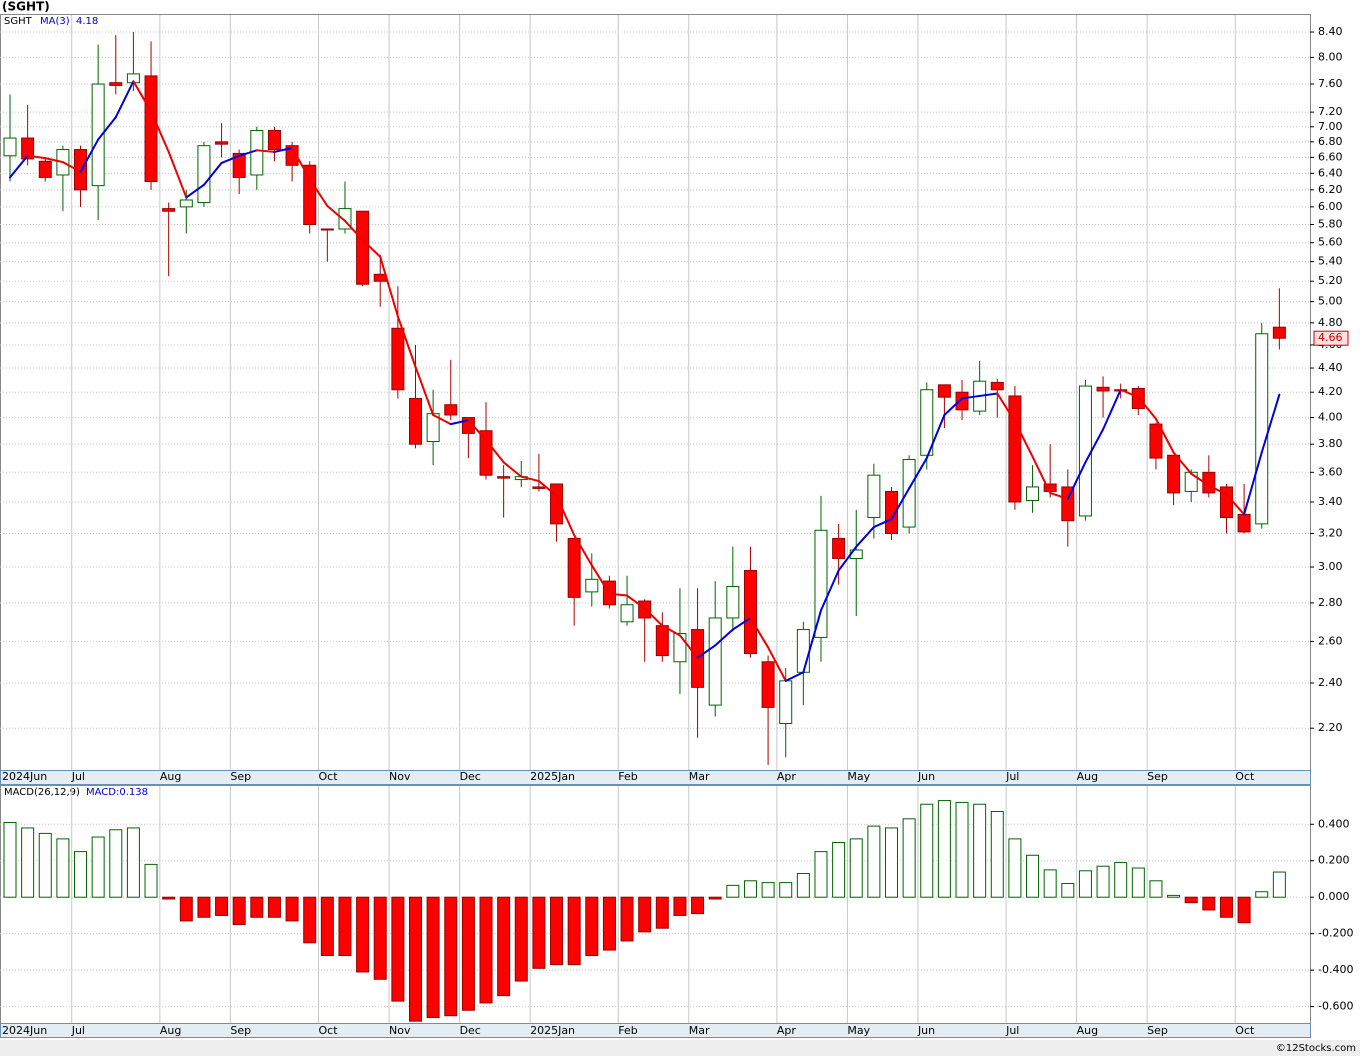  What do you see at coordinates (1330, 417) in the screenshot?
I see `y-tick-label: 4.00` at bounding box center [1330, 417].